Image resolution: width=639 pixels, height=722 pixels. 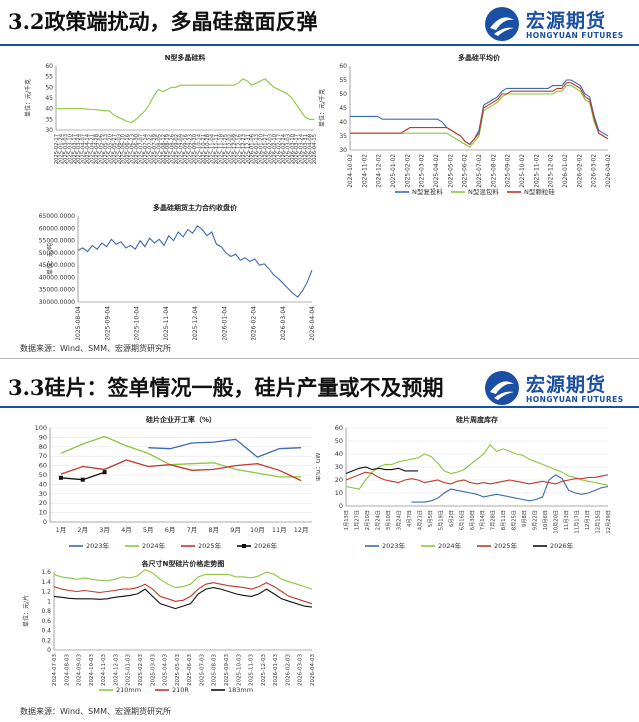 I want to click on y-tick-label: 20, so click(x=43, y=503).